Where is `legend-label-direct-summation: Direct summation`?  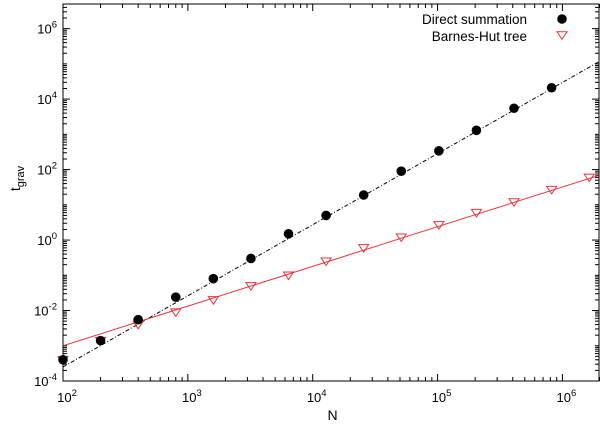
legend-label-direct-summation: Direct summation is located at coordinates (474, 19).